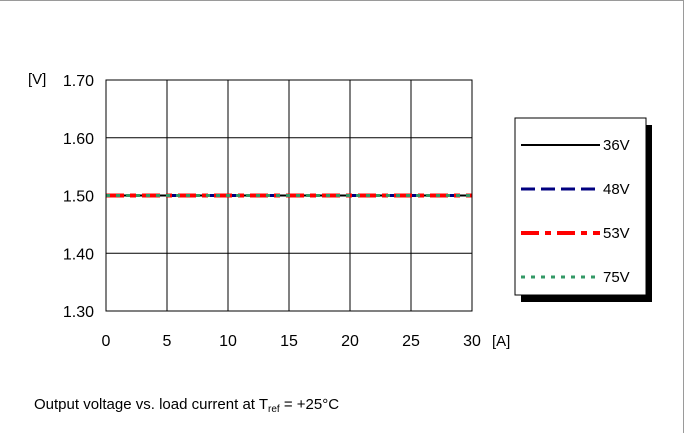 This screenshot has width=685, height=434. Describe the element at coordinates (616, 277) in the screenshot. I see `legend-label: 75V` at that location.